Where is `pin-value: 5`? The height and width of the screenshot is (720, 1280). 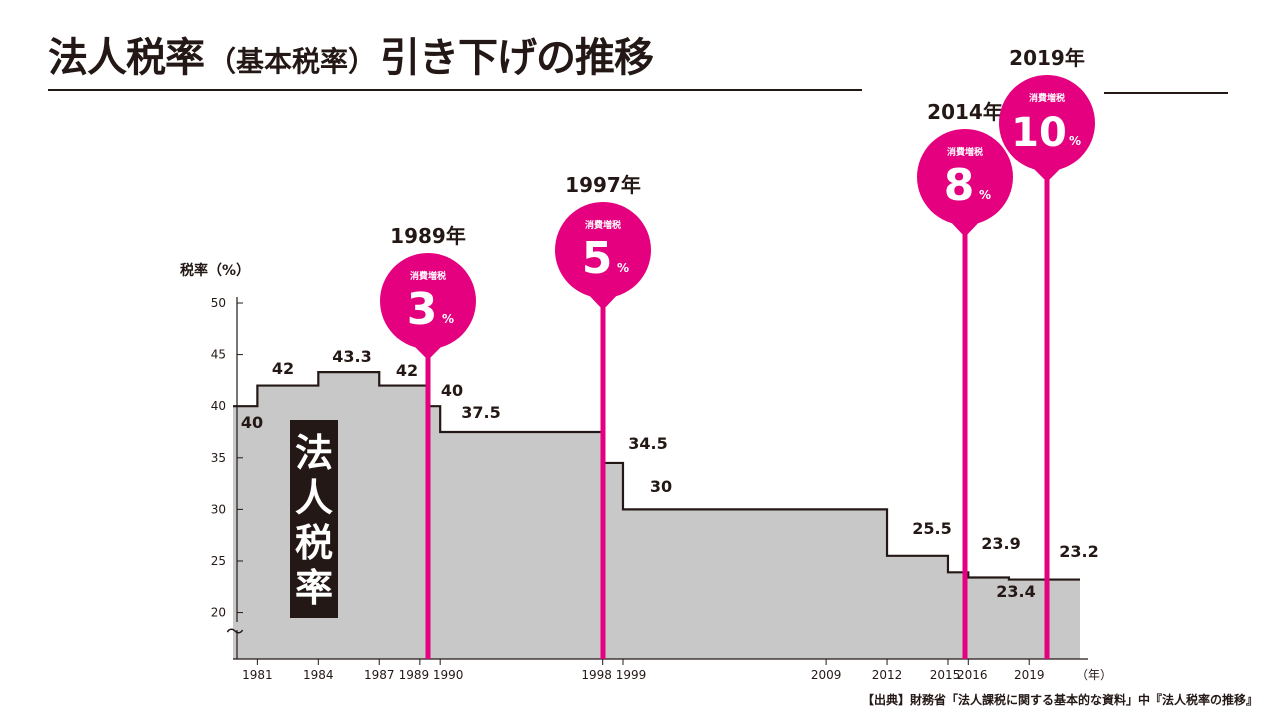 pin-value: 5 is located at coordinates (597, 258).